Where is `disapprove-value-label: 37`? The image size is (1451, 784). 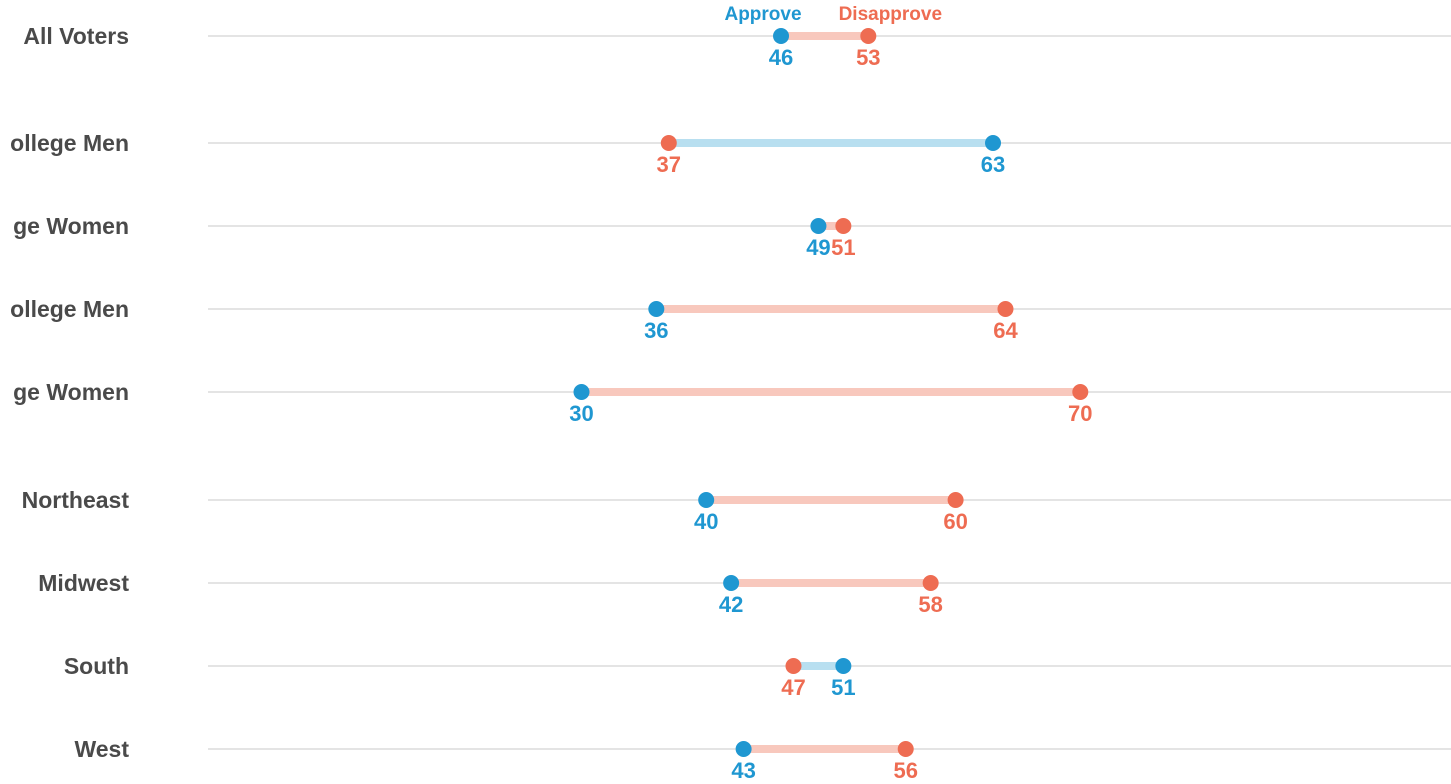
disapprove-value-label: 37 is located at coordinates (669, 164).